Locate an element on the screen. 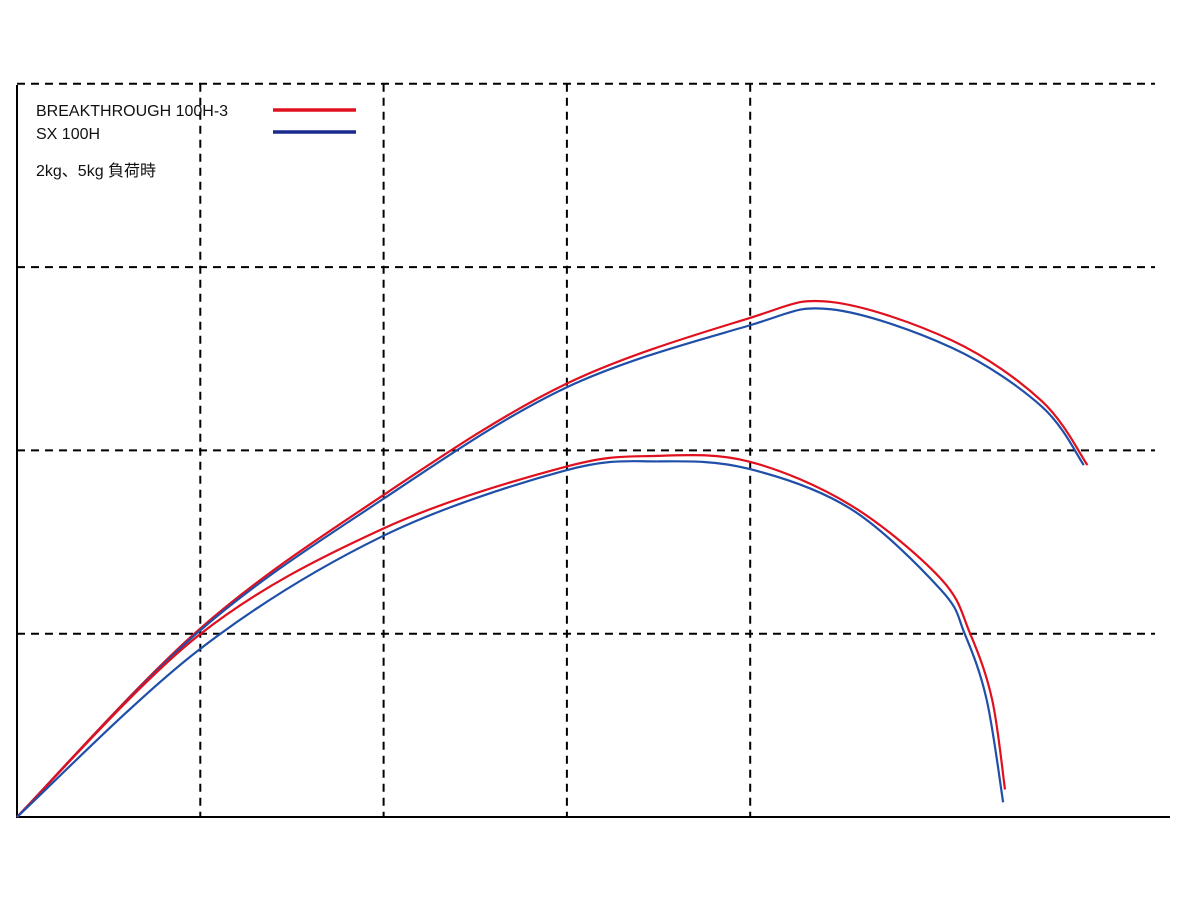 This screenshot has width=1200, height=900. load-note: 2kg、5kg 負荷時 is located at coordinates (96, 171).